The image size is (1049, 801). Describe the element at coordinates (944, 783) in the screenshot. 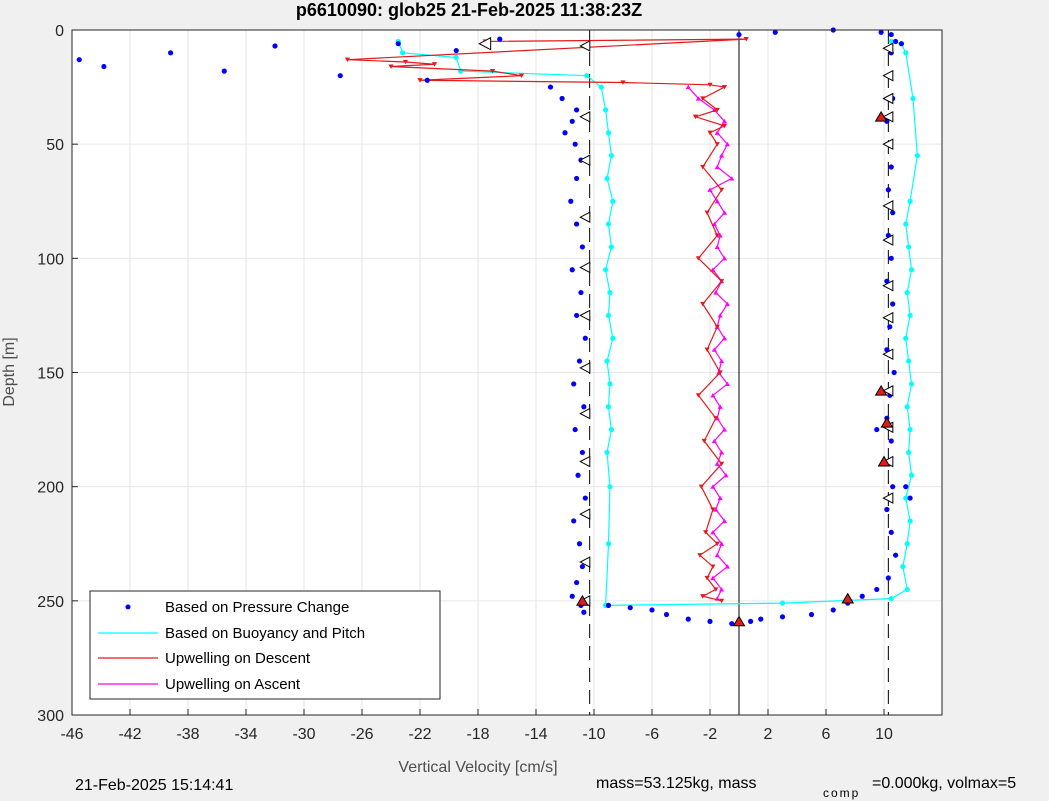

I see `footer-comp-values: =0.000kg, volmax=5` at that location.